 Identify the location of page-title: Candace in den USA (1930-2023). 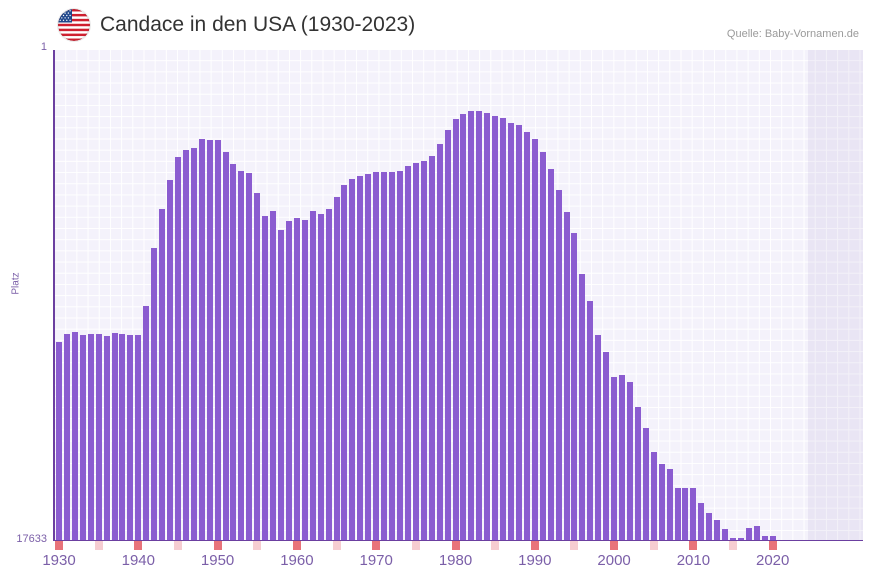
(258, 24).